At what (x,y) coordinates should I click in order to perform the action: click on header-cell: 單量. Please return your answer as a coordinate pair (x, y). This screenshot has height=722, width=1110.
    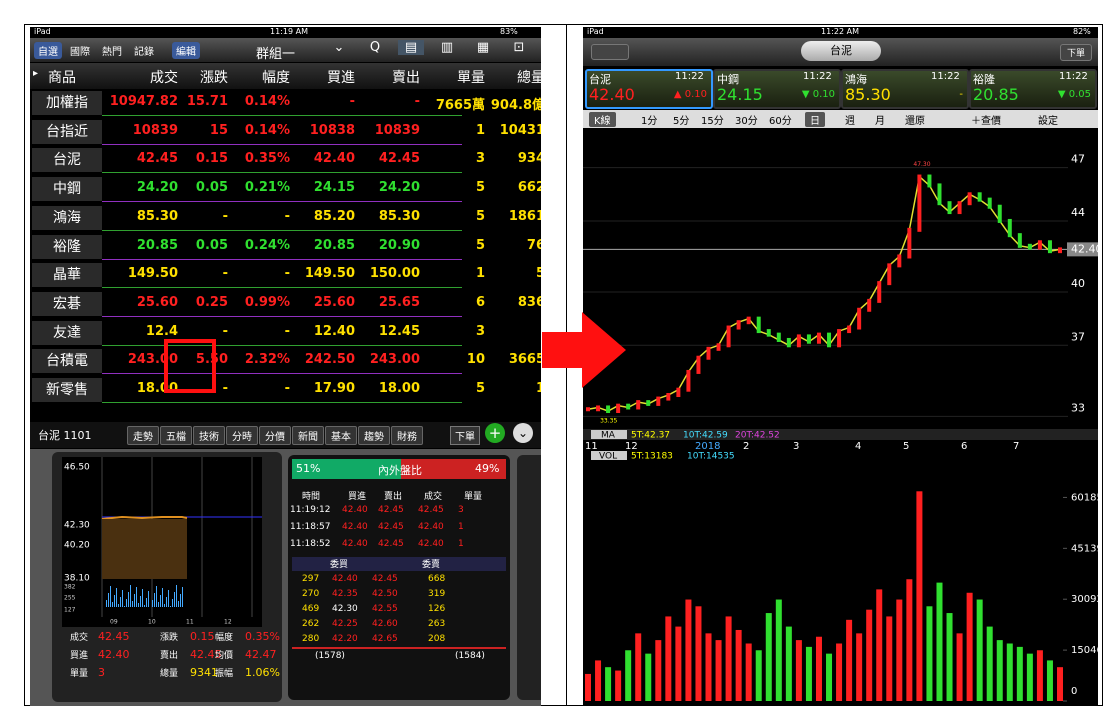
    Looking at the image, I should click on (471, 78).